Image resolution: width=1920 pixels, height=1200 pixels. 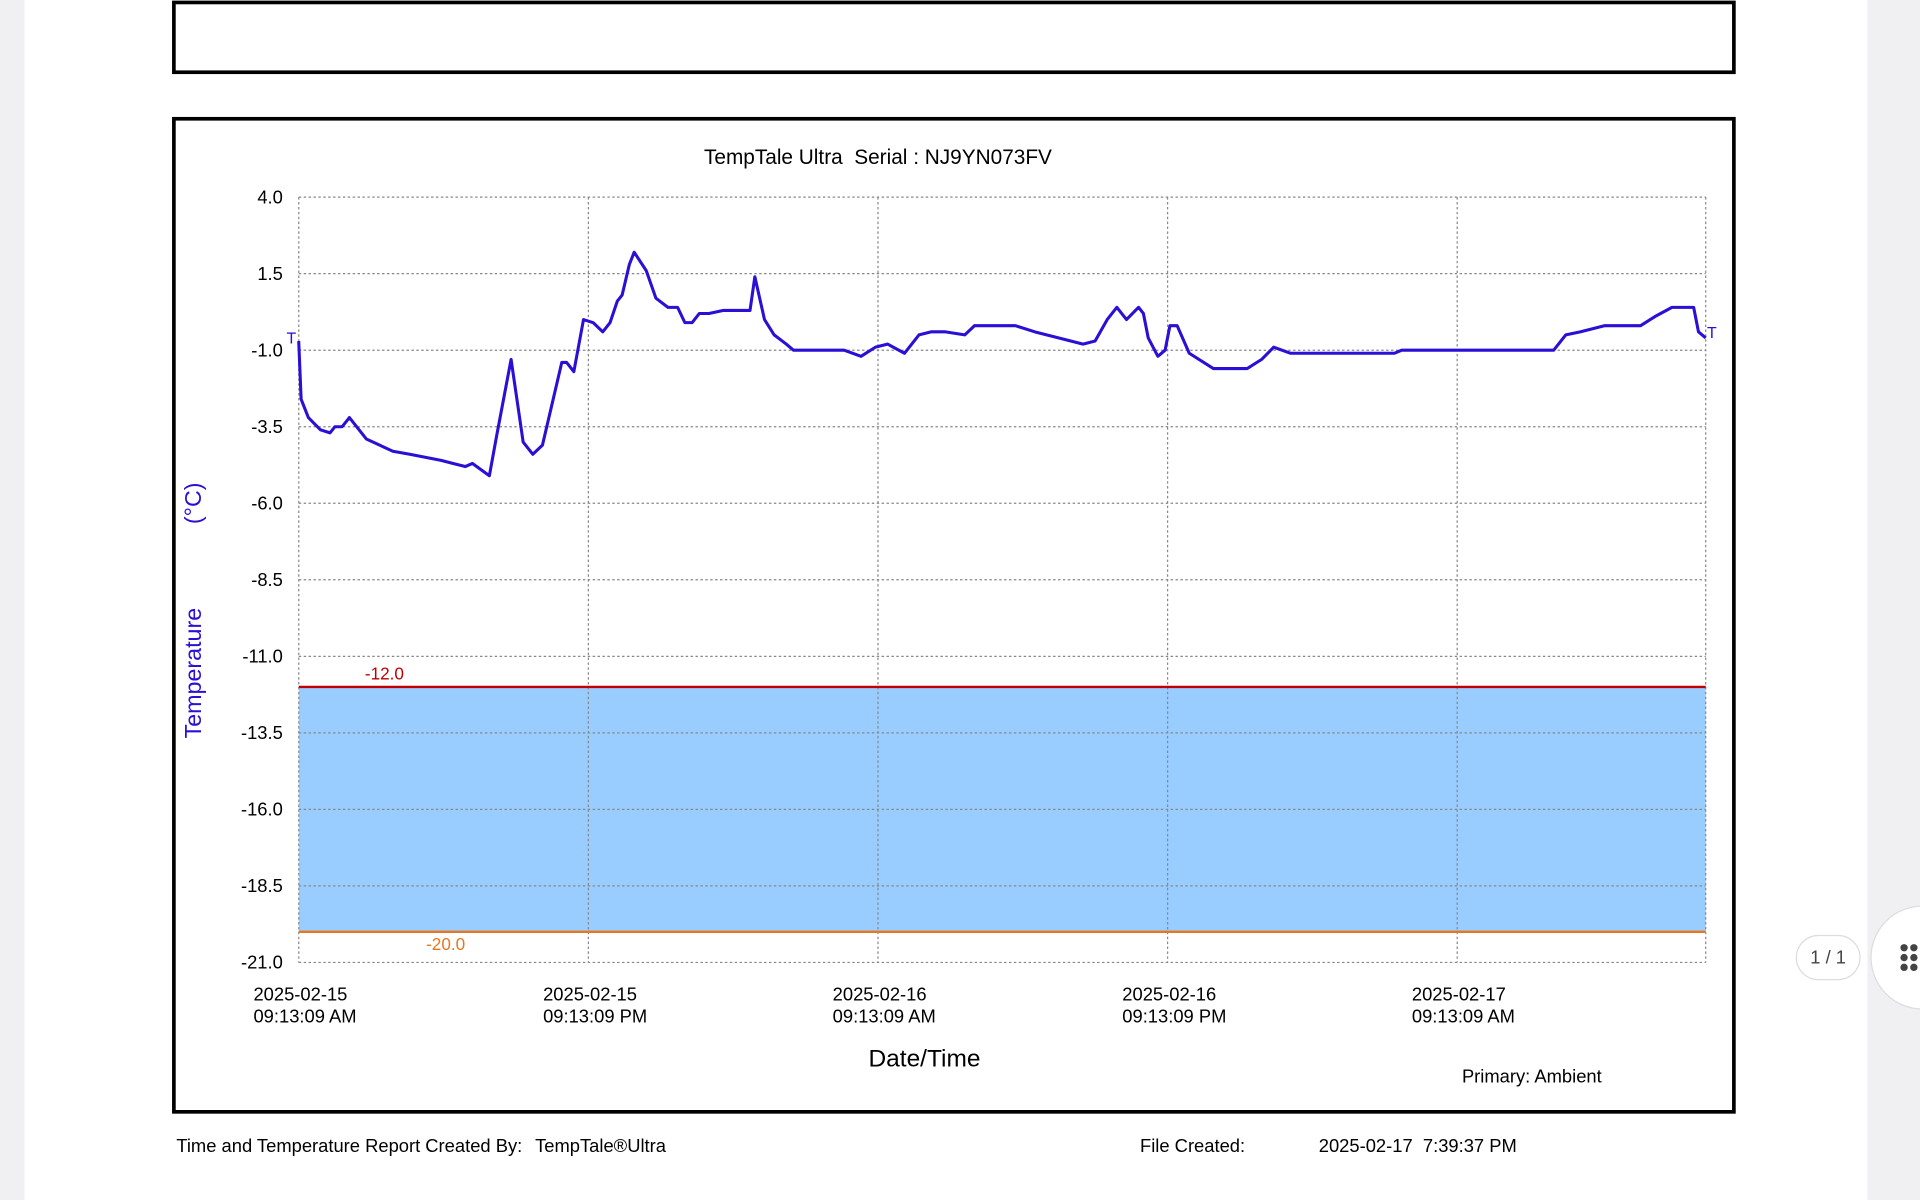 I want to click on footer-file-created: 2025-02-17 7:39:37 PM, so click(x=1418, y=1145).